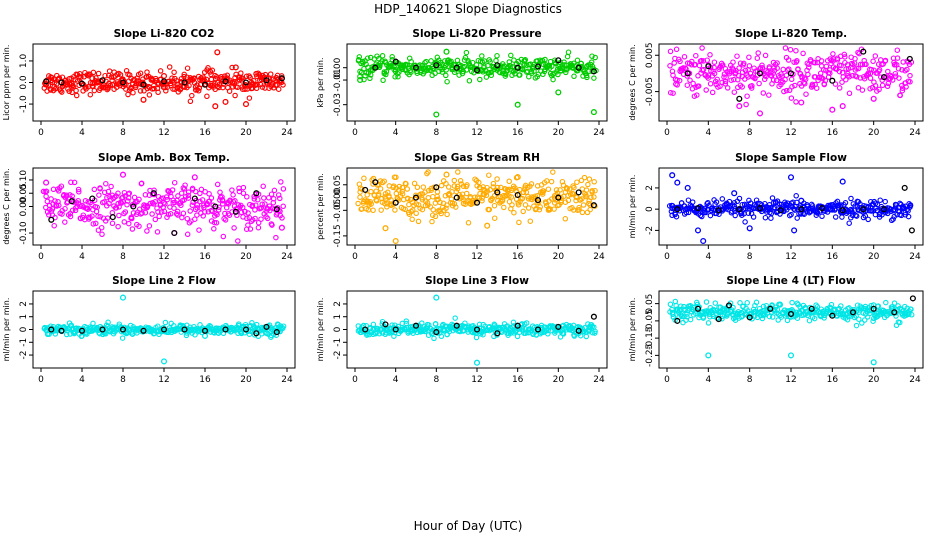  Describe the element at coordinates (123, 133) in the screenshot. I see `x-tick-label: 8` at that location.